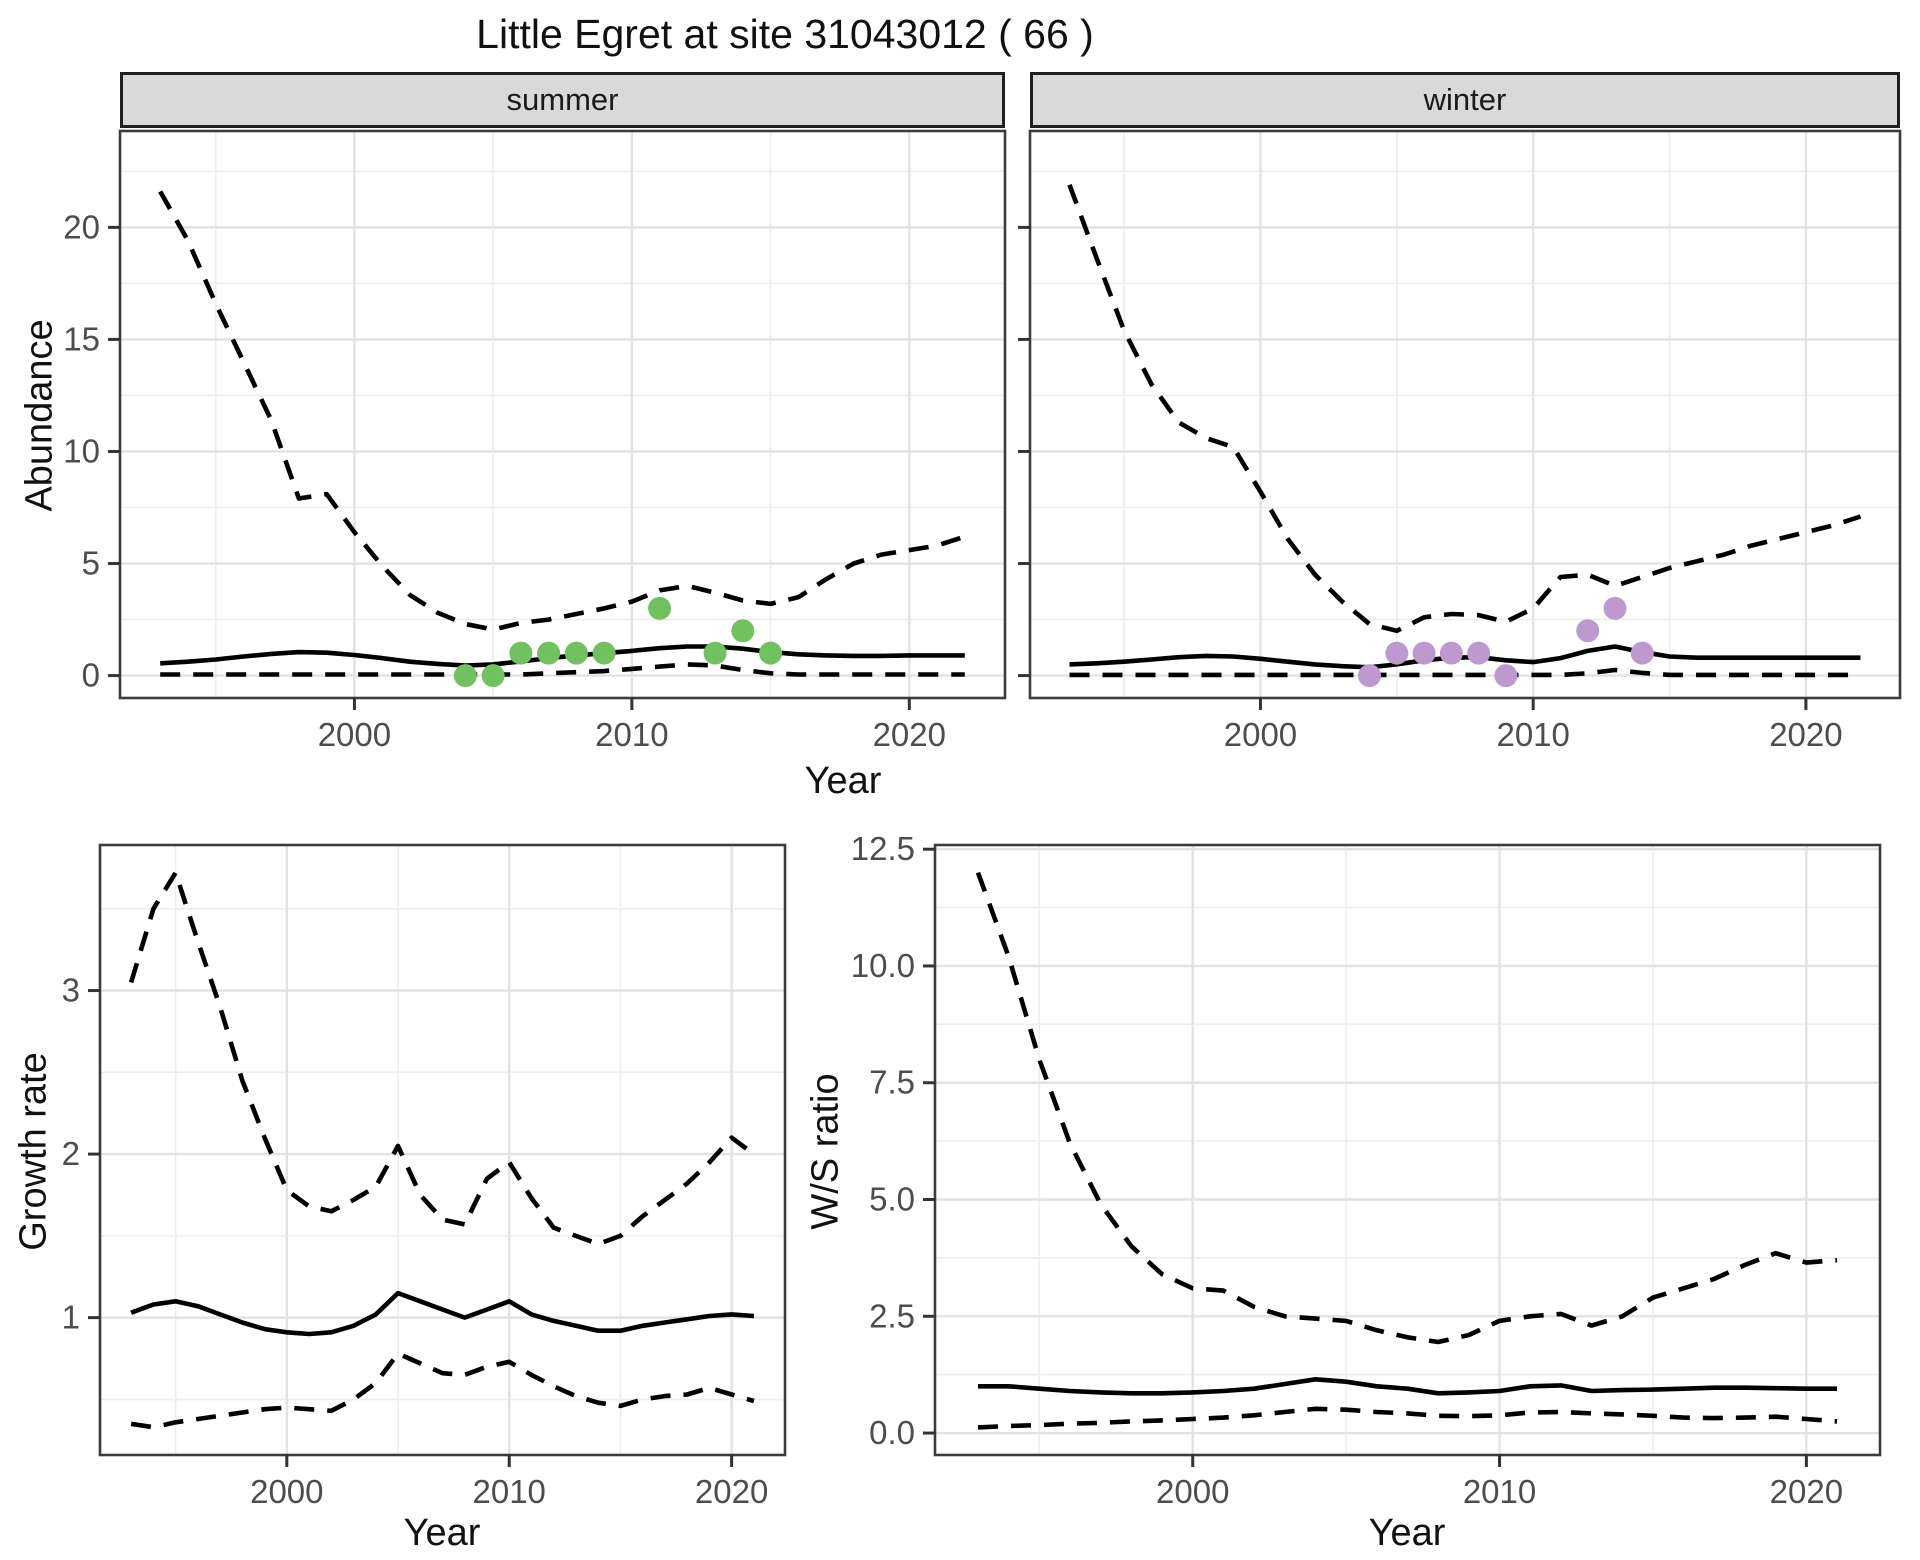 The image size is (1920, 1560). I want to click on ws-ratio-axis-title: W/S ratio, so click(825, 1151).